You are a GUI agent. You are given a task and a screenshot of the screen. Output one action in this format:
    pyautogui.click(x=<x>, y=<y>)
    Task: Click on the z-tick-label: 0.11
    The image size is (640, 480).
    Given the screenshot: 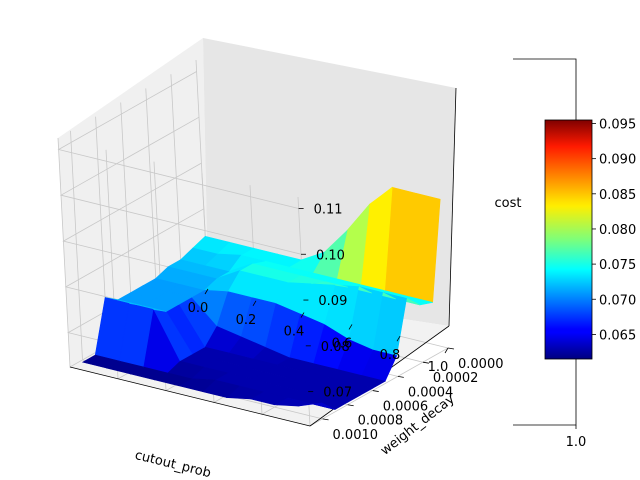 What is the action you would take?
    pyautogui.click(x=328, y=209)
    